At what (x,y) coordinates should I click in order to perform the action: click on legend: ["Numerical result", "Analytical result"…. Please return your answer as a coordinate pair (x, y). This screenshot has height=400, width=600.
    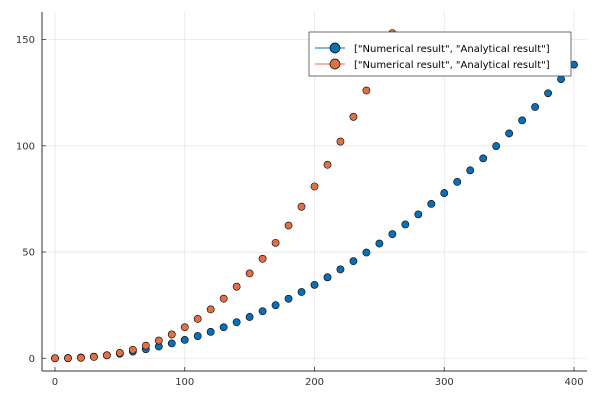
    Looking at the image, I should click on (440, 54).